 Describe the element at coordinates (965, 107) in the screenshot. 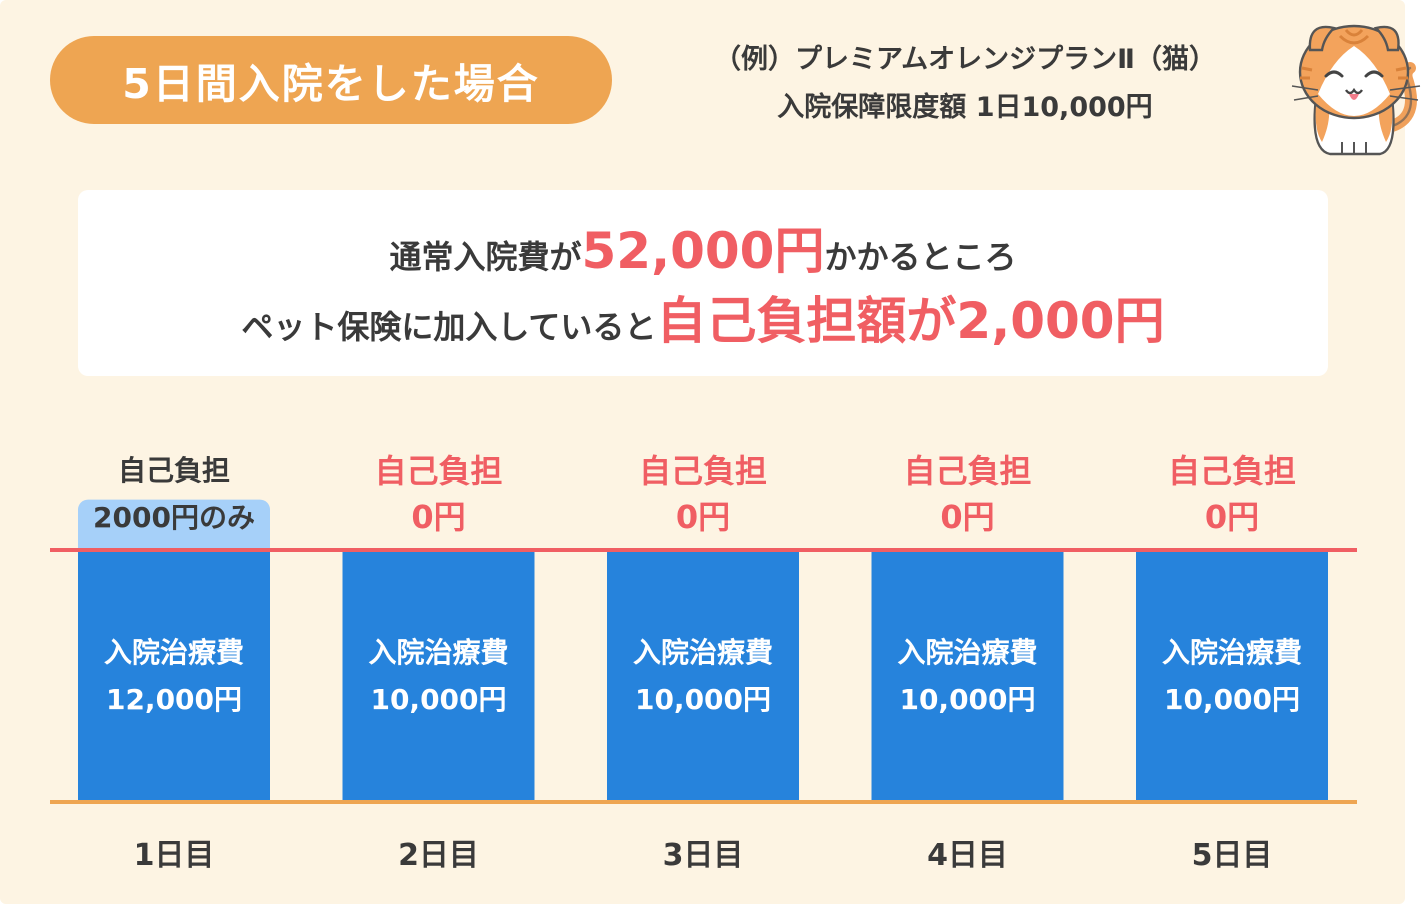

I see `plan-limit: 入院保障限度額 1日10,000円` at that location.